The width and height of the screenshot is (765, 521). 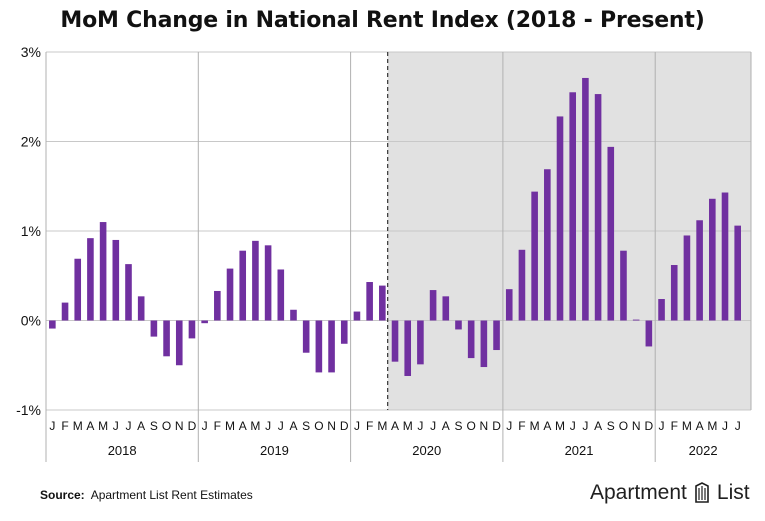 What do you see at coordinates (171, 495) in the screenshot?
I see `source-text: Apartment List Rent Estimates` at bounding box center [171, 495].